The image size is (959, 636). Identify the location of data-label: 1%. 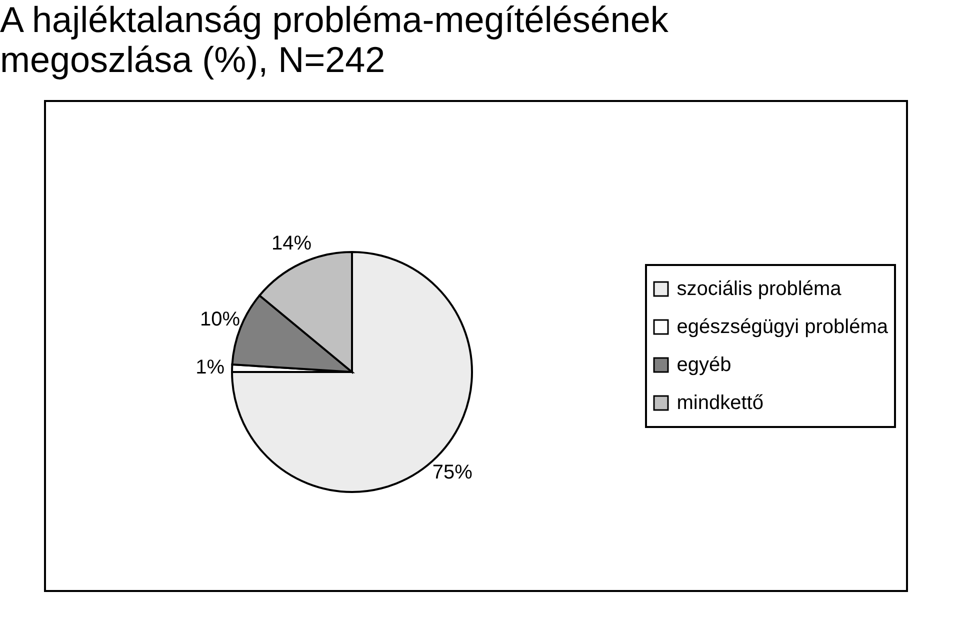
(210, 367).